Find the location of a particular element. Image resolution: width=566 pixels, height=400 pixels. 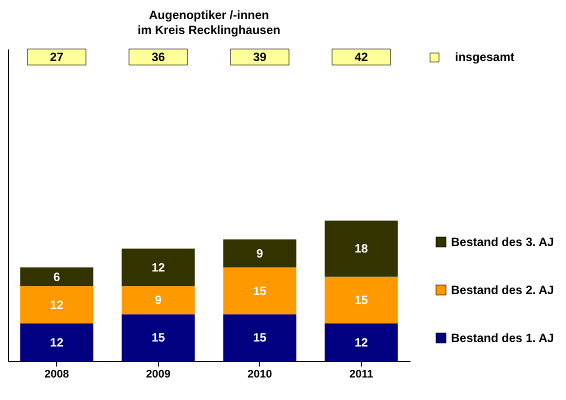

text: im Kreis Recklinghausen is located at coordinates (209, 29).